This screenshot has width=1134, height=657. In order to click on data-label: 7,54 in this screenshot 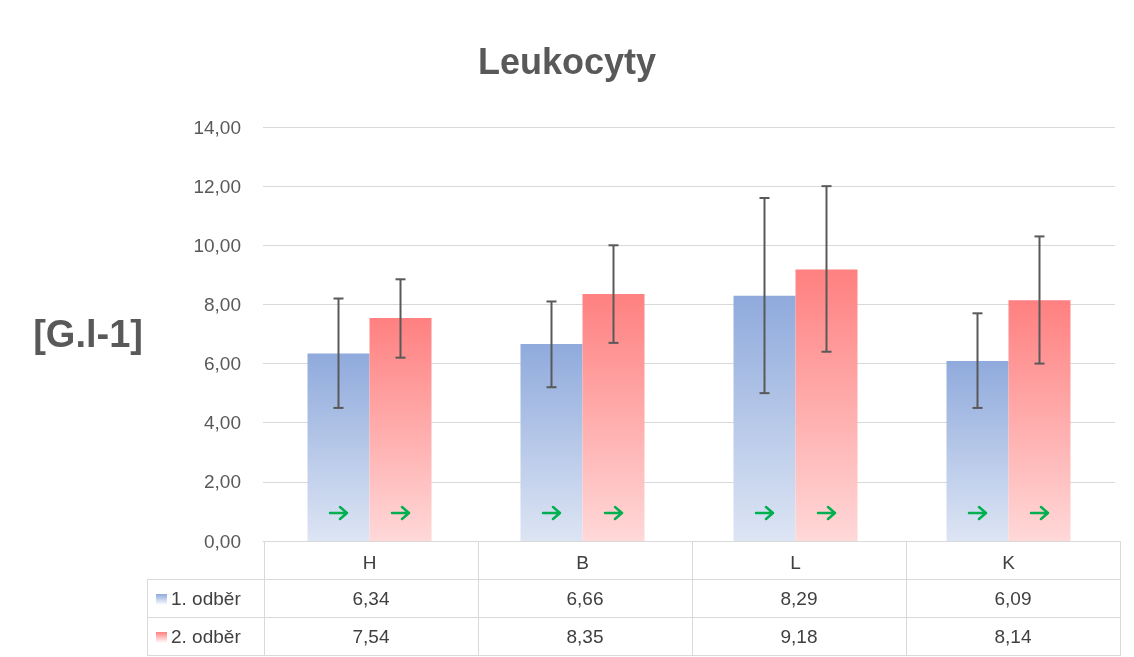, I will do `click(371, 636)`.